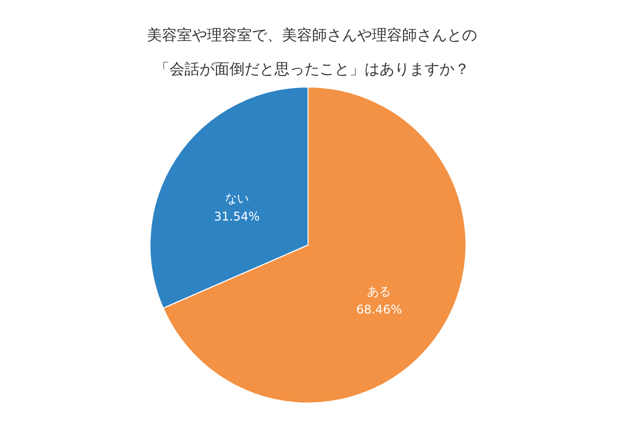 This screenshot has width=632, height=421. I want to click on chart-title: 美容室や理容室で、美容師さんや理容師さんとの「会話が面倒だと思ったこと」はありますか？, so click(312, 52).